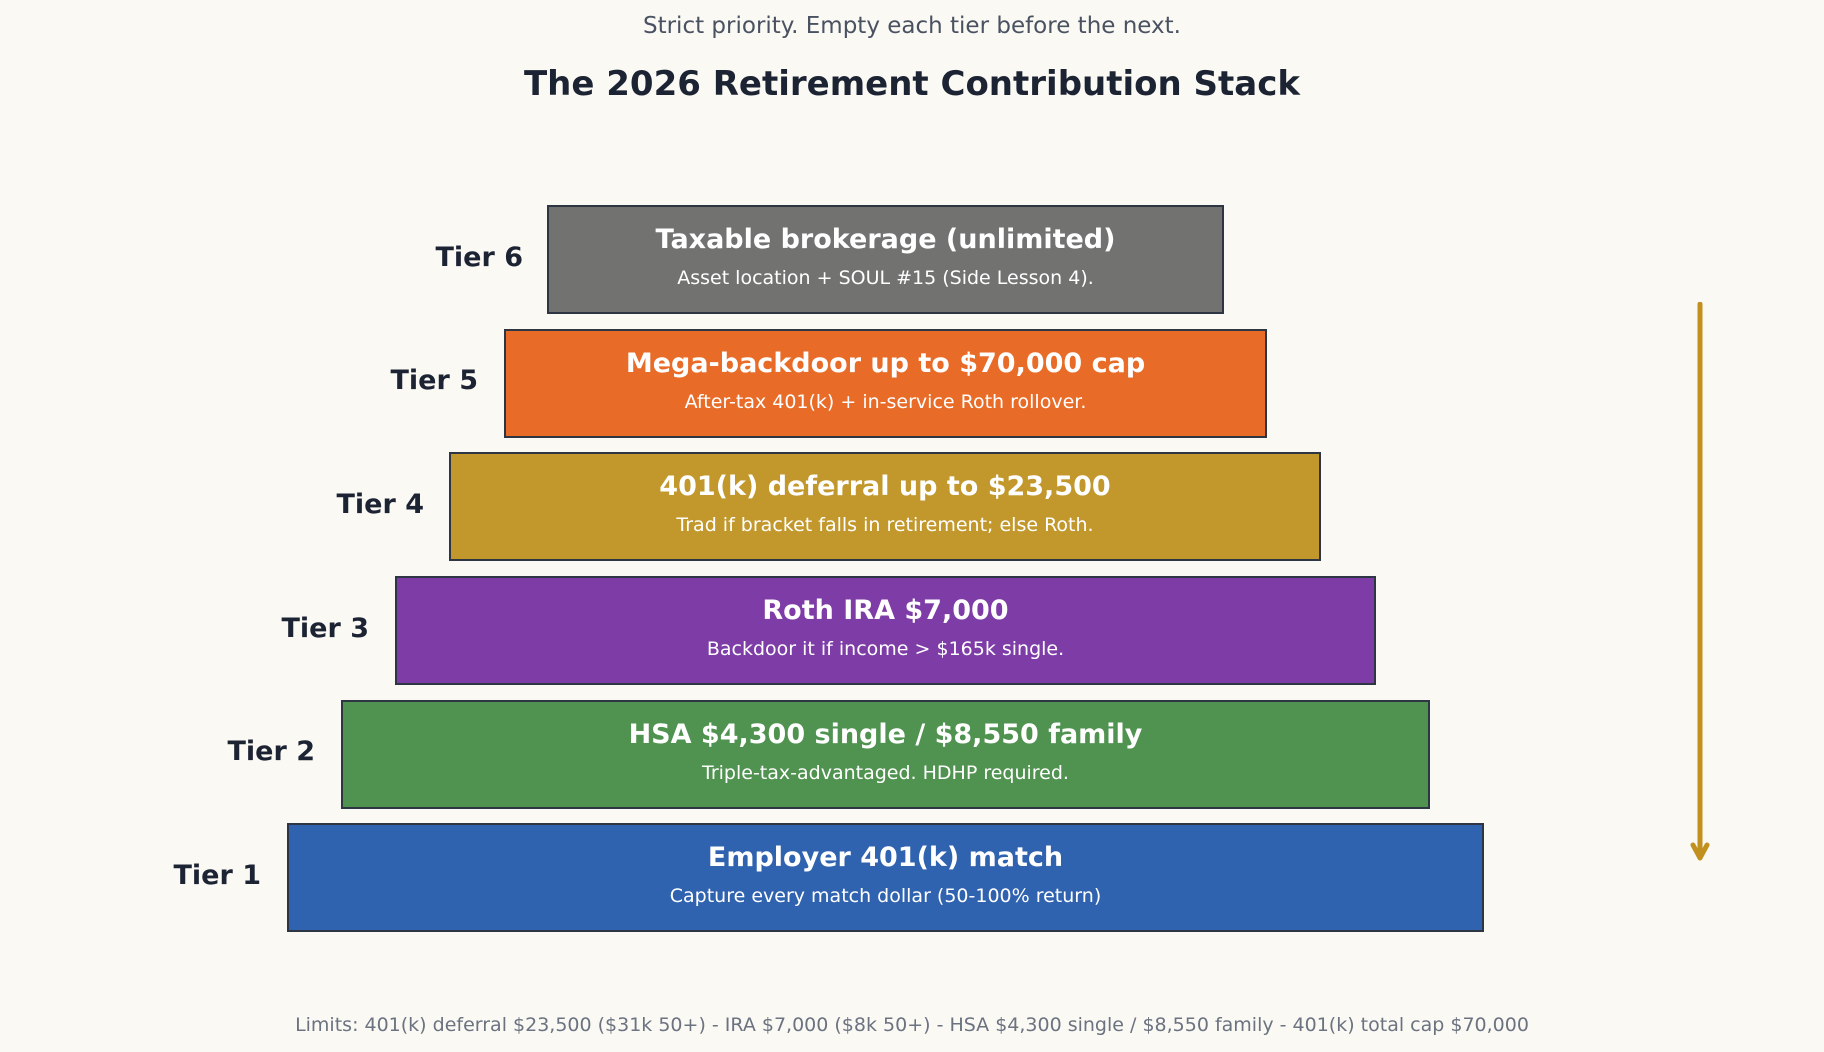 This screenshot has height=1052, width=1824. Describe the element at coordinates (885, 239) in the screenshot. I see `tier-6-title: Taxable brokerage (unlimited)` at that location.